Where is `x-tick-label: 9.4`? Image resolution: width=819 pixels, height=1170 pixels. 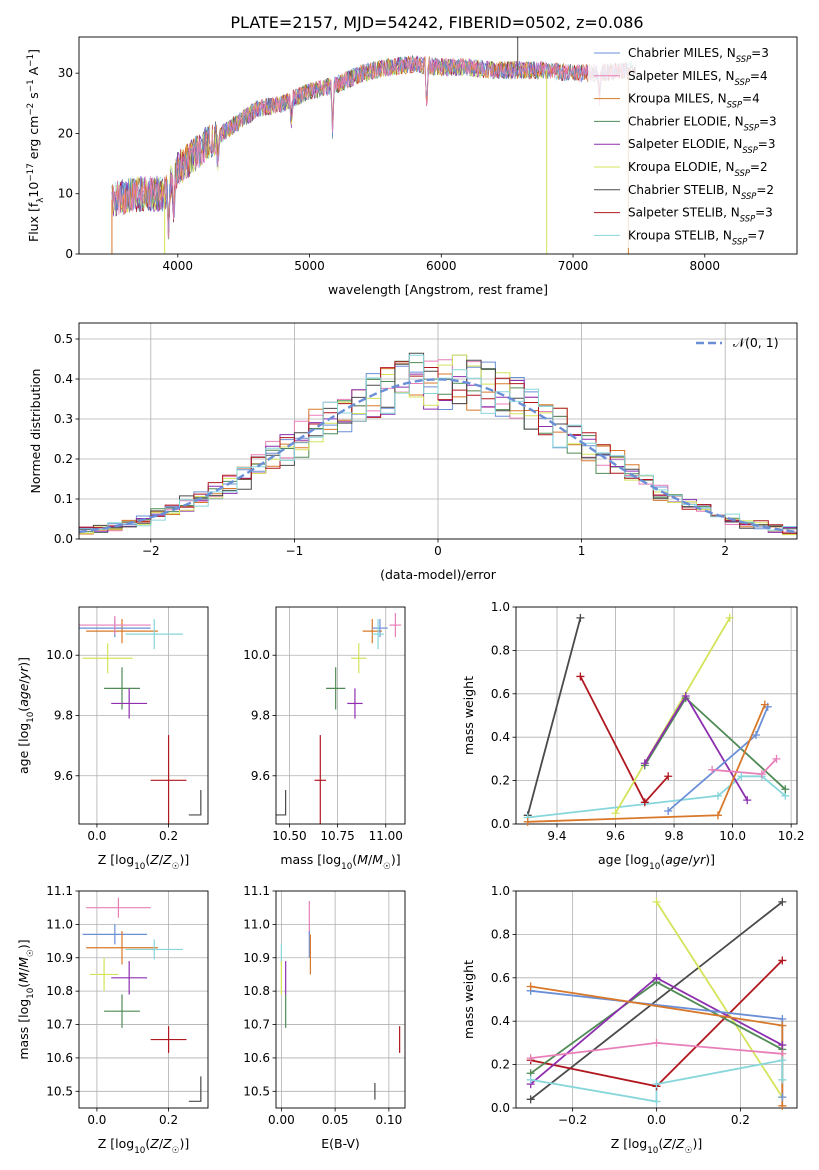 x-tick-label: 9.4 is located at coordinates (556, 836).